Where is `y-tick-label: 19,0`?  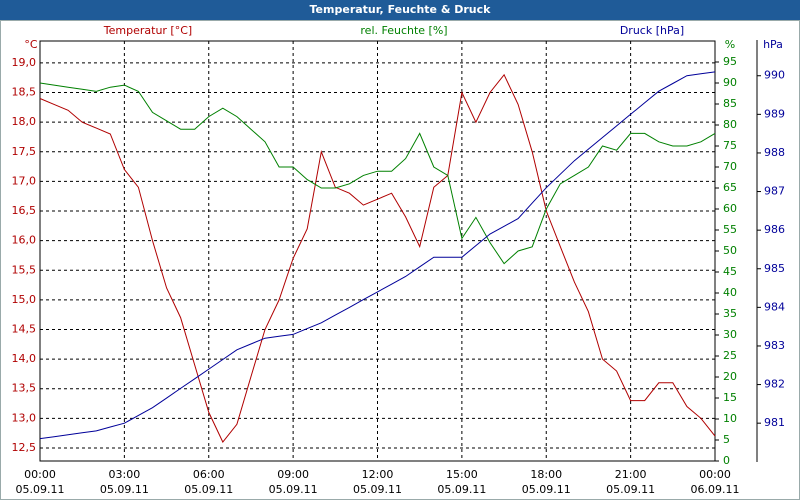
y-tick-label: 19,0 is located at coordinates (24, 62).